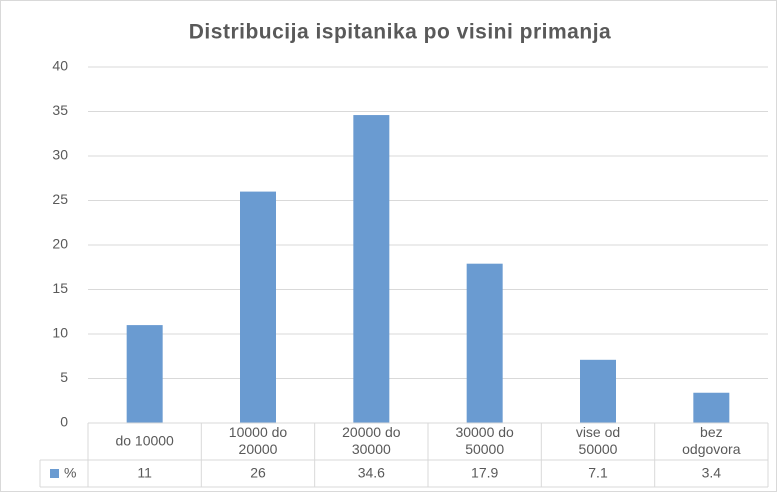 Image resolution: width=777 pixels, height=492 pixels. Describe the element at coordinates (258, 440) in the screenshot. I see `x-tick-label: 10000 do 20000` at that location.